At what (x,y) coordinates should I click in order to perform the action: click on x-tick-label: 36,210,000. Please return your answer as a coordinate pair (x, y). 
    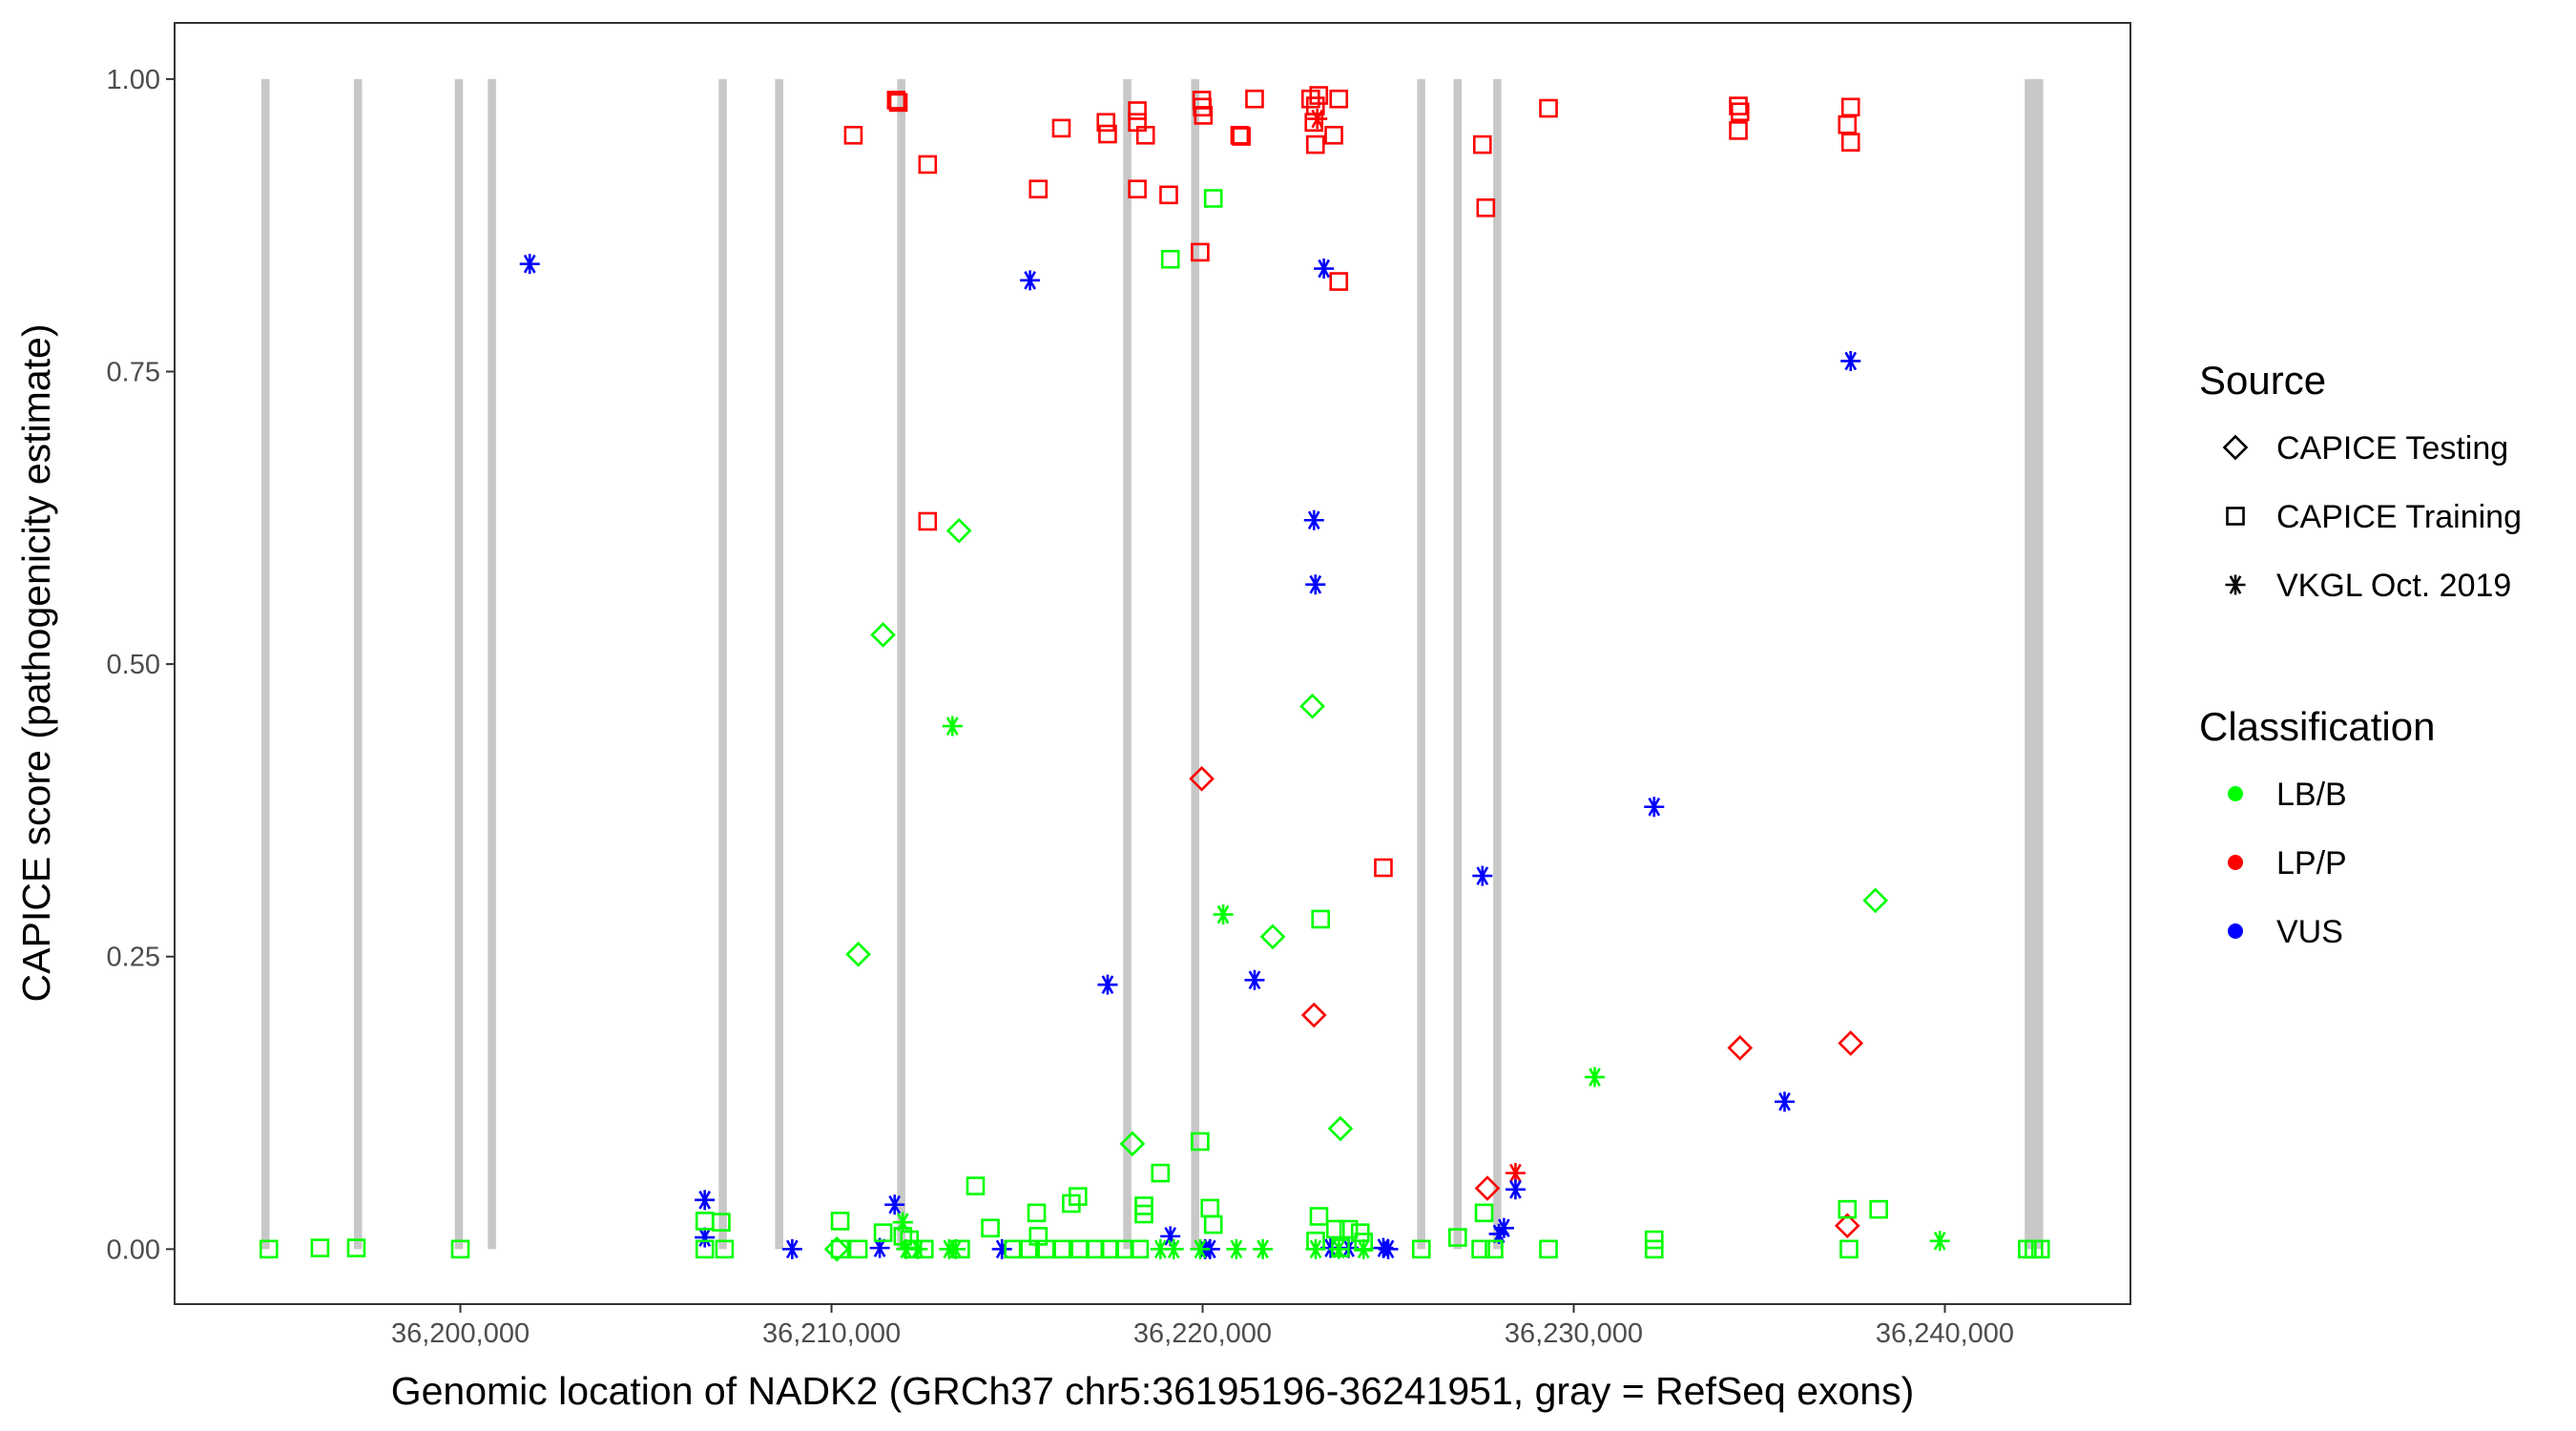
    Looking at the image, I should click on (831, 1333).